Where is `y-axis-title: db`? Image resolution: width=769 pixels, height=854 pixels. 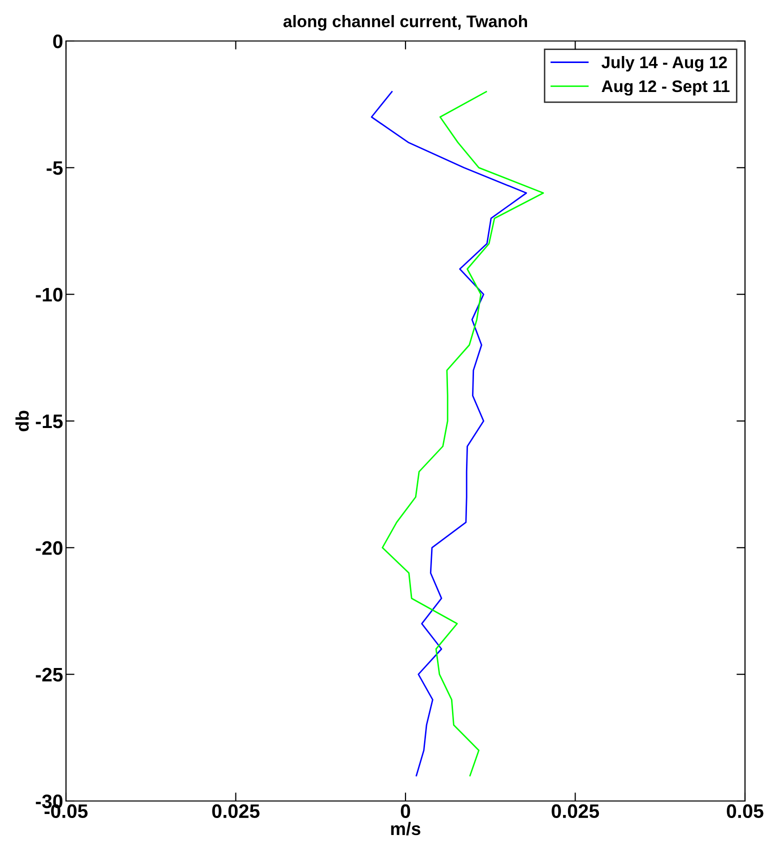
y-axis-title: db is located at coordinates (22, 421).